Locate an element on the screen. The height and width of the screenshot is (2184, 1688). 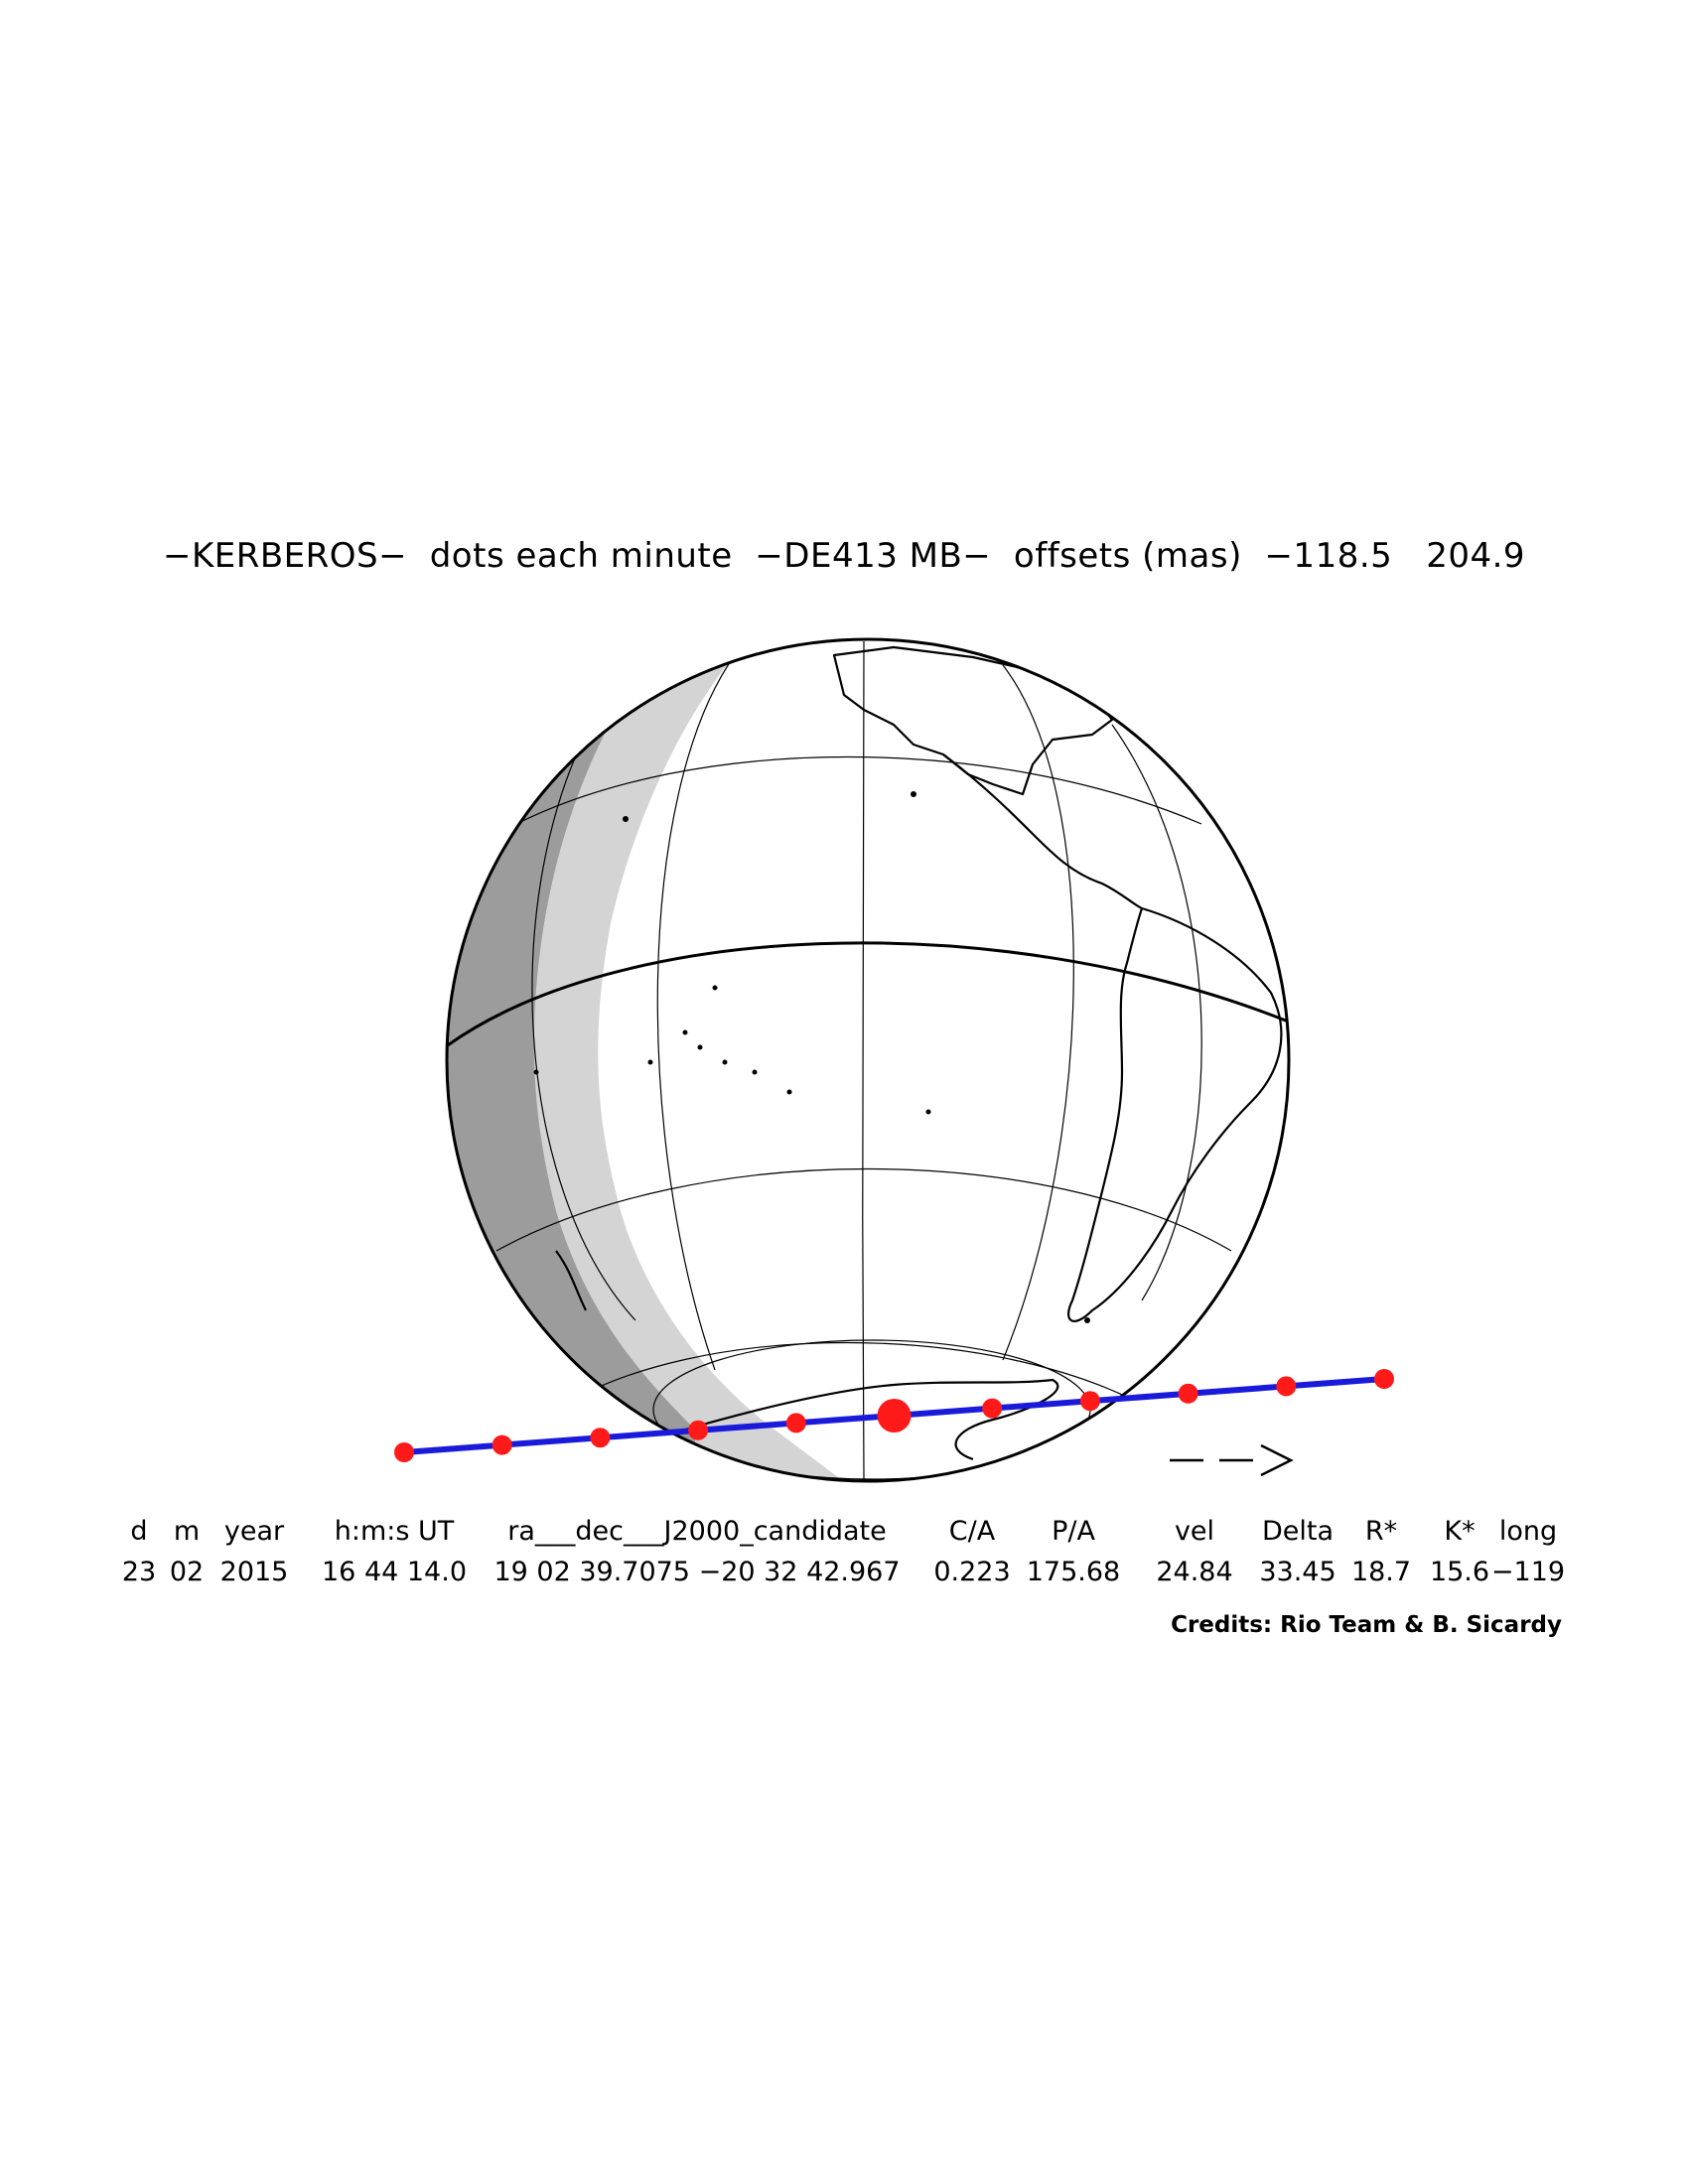
antarctica-outline is located at coordinates (871, 1419).